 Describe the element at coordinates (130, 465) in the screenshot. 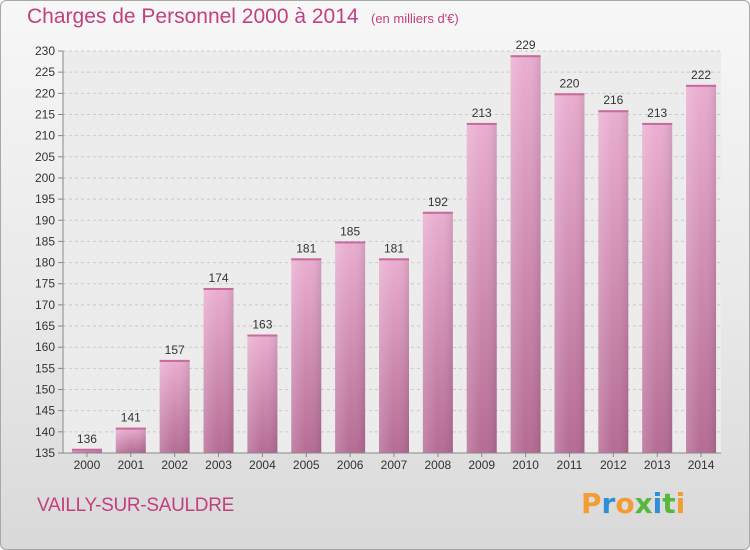

I see `x-tick-label: 2001` at that location.